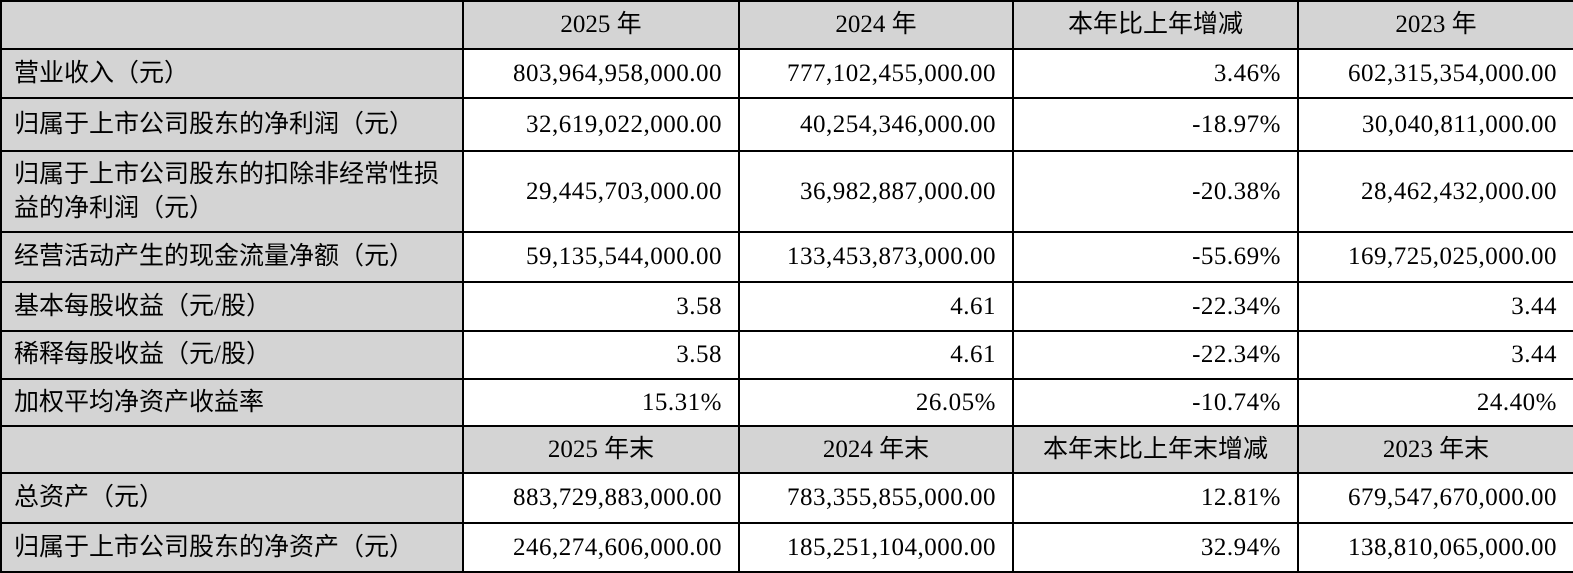 The image size is (1573, 573). What do you see at coordinates (601, 25) in the screenshot?
I see `col-header-2025: 2025 年` at bounding box center [601, 25].